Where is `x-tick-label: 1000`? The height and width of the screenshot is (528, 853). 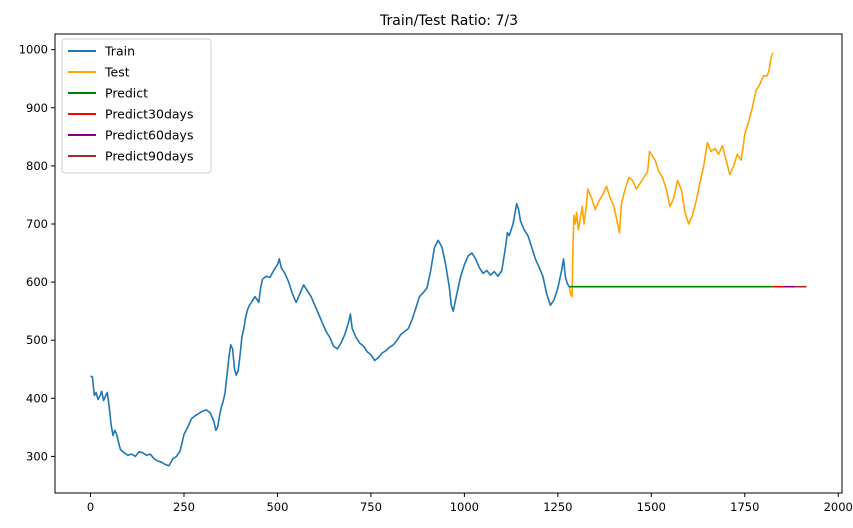 x-tick-label: 1000 is located at coordinates (464, 507).